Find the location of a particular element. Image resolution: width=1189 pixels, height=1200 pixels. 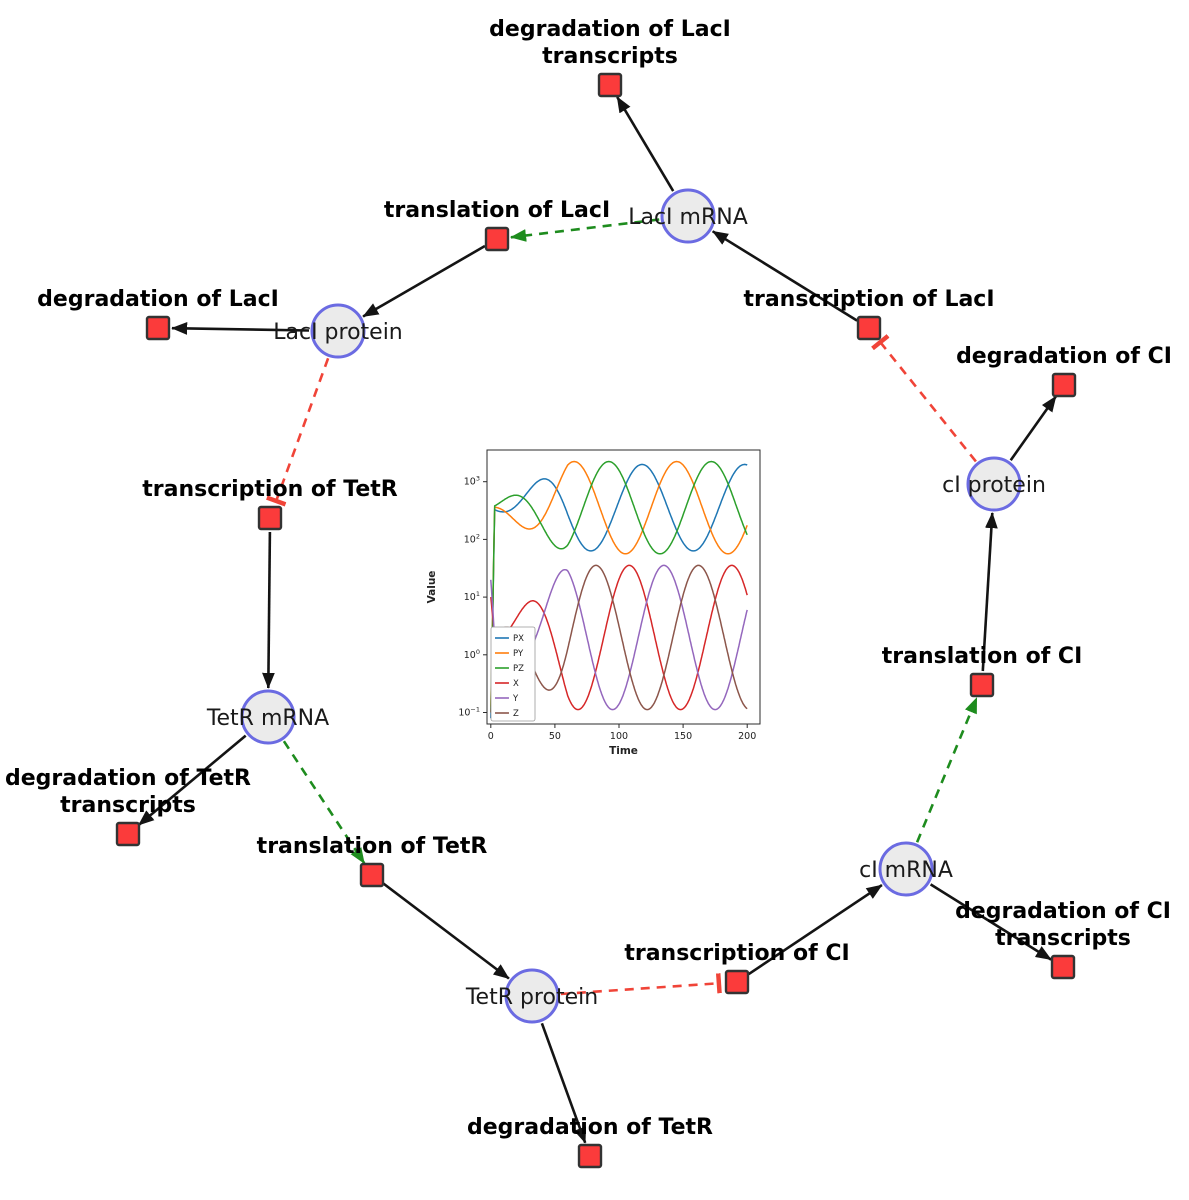

species-label-laci-protein: LacI protein is located at coordinates (338, 332).